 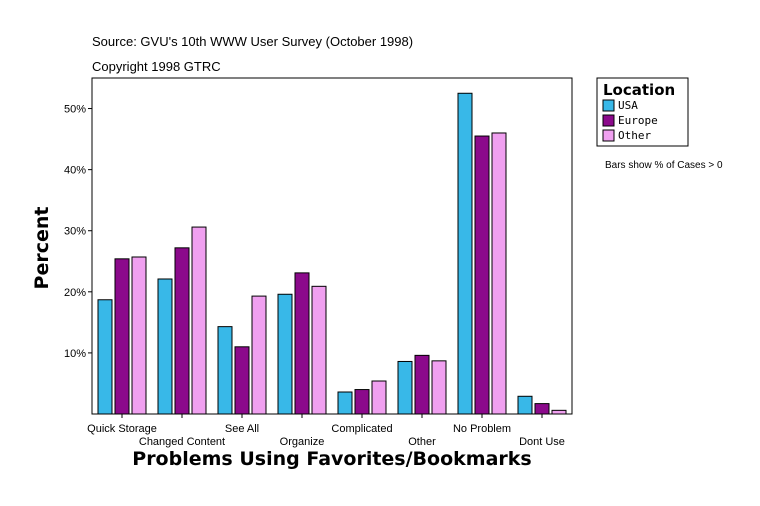 I want to click on legend-swatch-europe, so click(x=608, y=120).